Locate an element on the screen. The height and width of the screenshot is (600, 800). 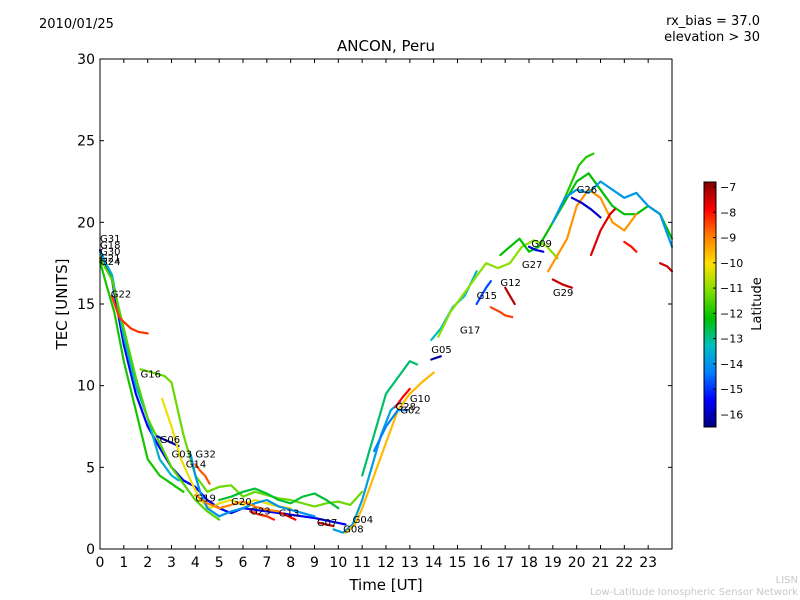
series-line-g20 is located at coordinates (279, 498).